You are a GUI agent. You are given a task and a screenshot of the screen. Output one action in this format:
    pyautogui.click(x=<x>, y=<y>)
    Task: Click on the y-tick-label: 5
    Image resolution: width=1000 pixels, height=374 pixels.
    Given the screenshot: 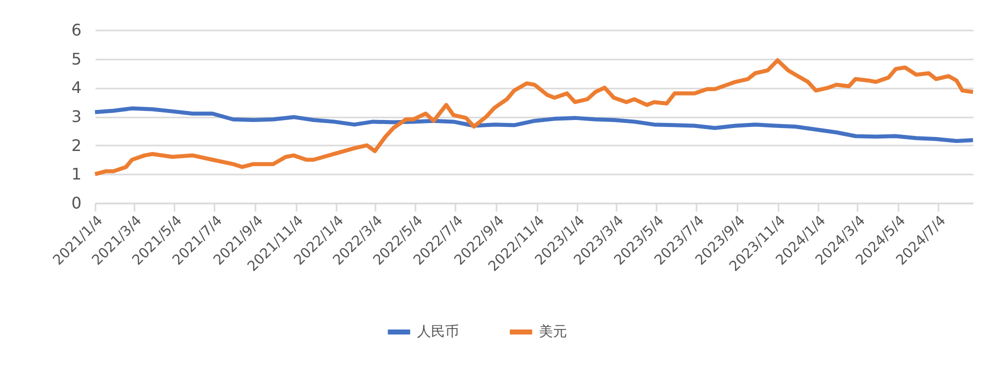 What is the action you would take?
    pyautogui.click(x=76, y=58)
    